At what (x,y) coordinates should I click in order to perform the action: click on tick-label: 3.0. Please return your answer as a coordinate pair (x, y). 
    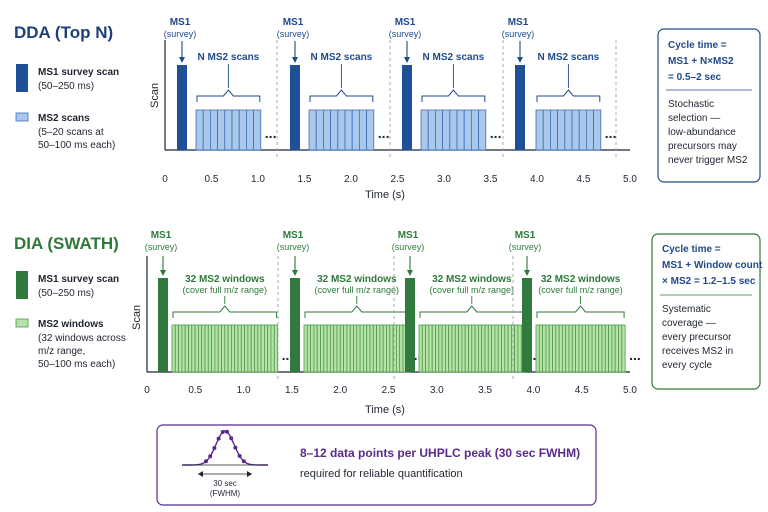
    Looking at the image, I should click on (444, 179).